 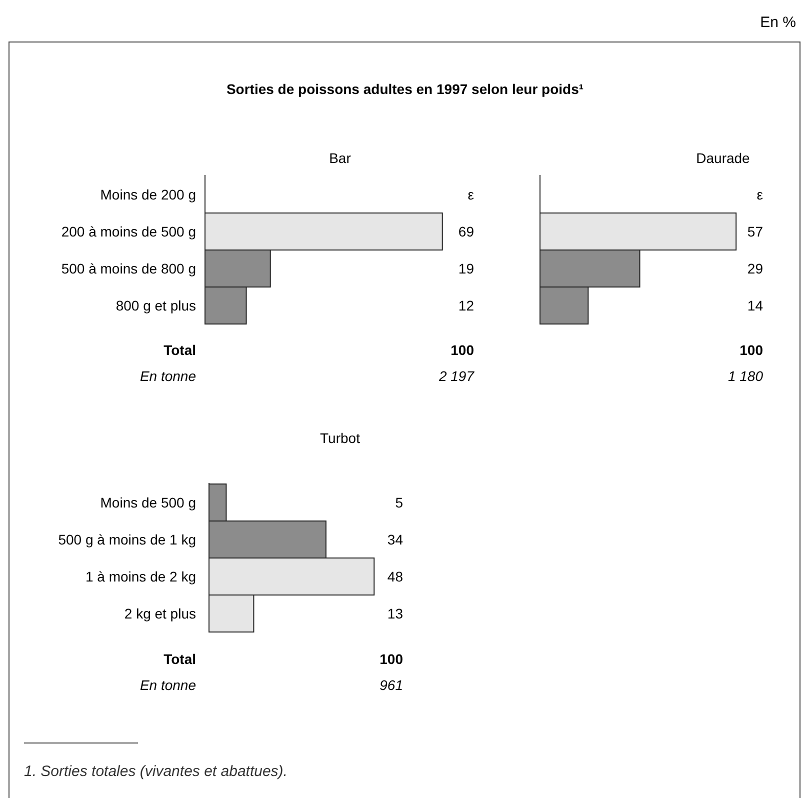 I want to click on data-label: 34, so click(x=395, y=540).